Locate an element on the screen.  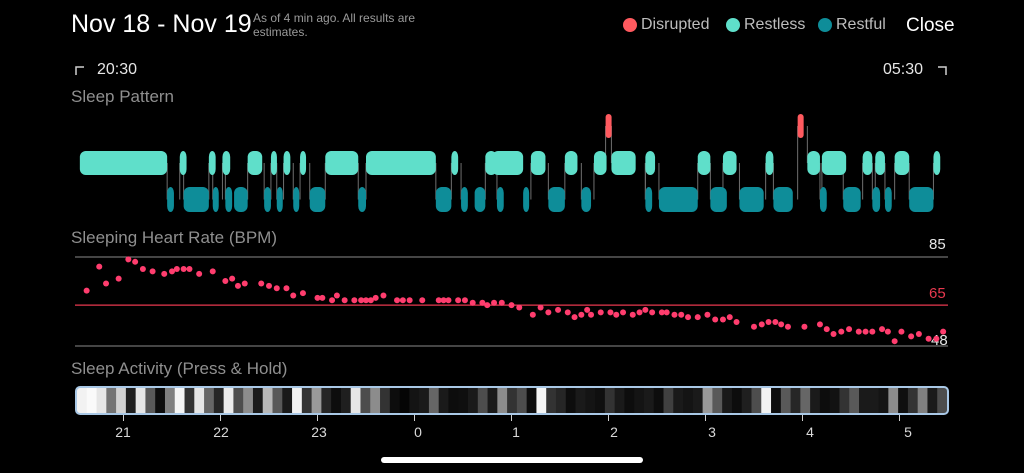
close-button: Close is located at coordinates (930, 25).